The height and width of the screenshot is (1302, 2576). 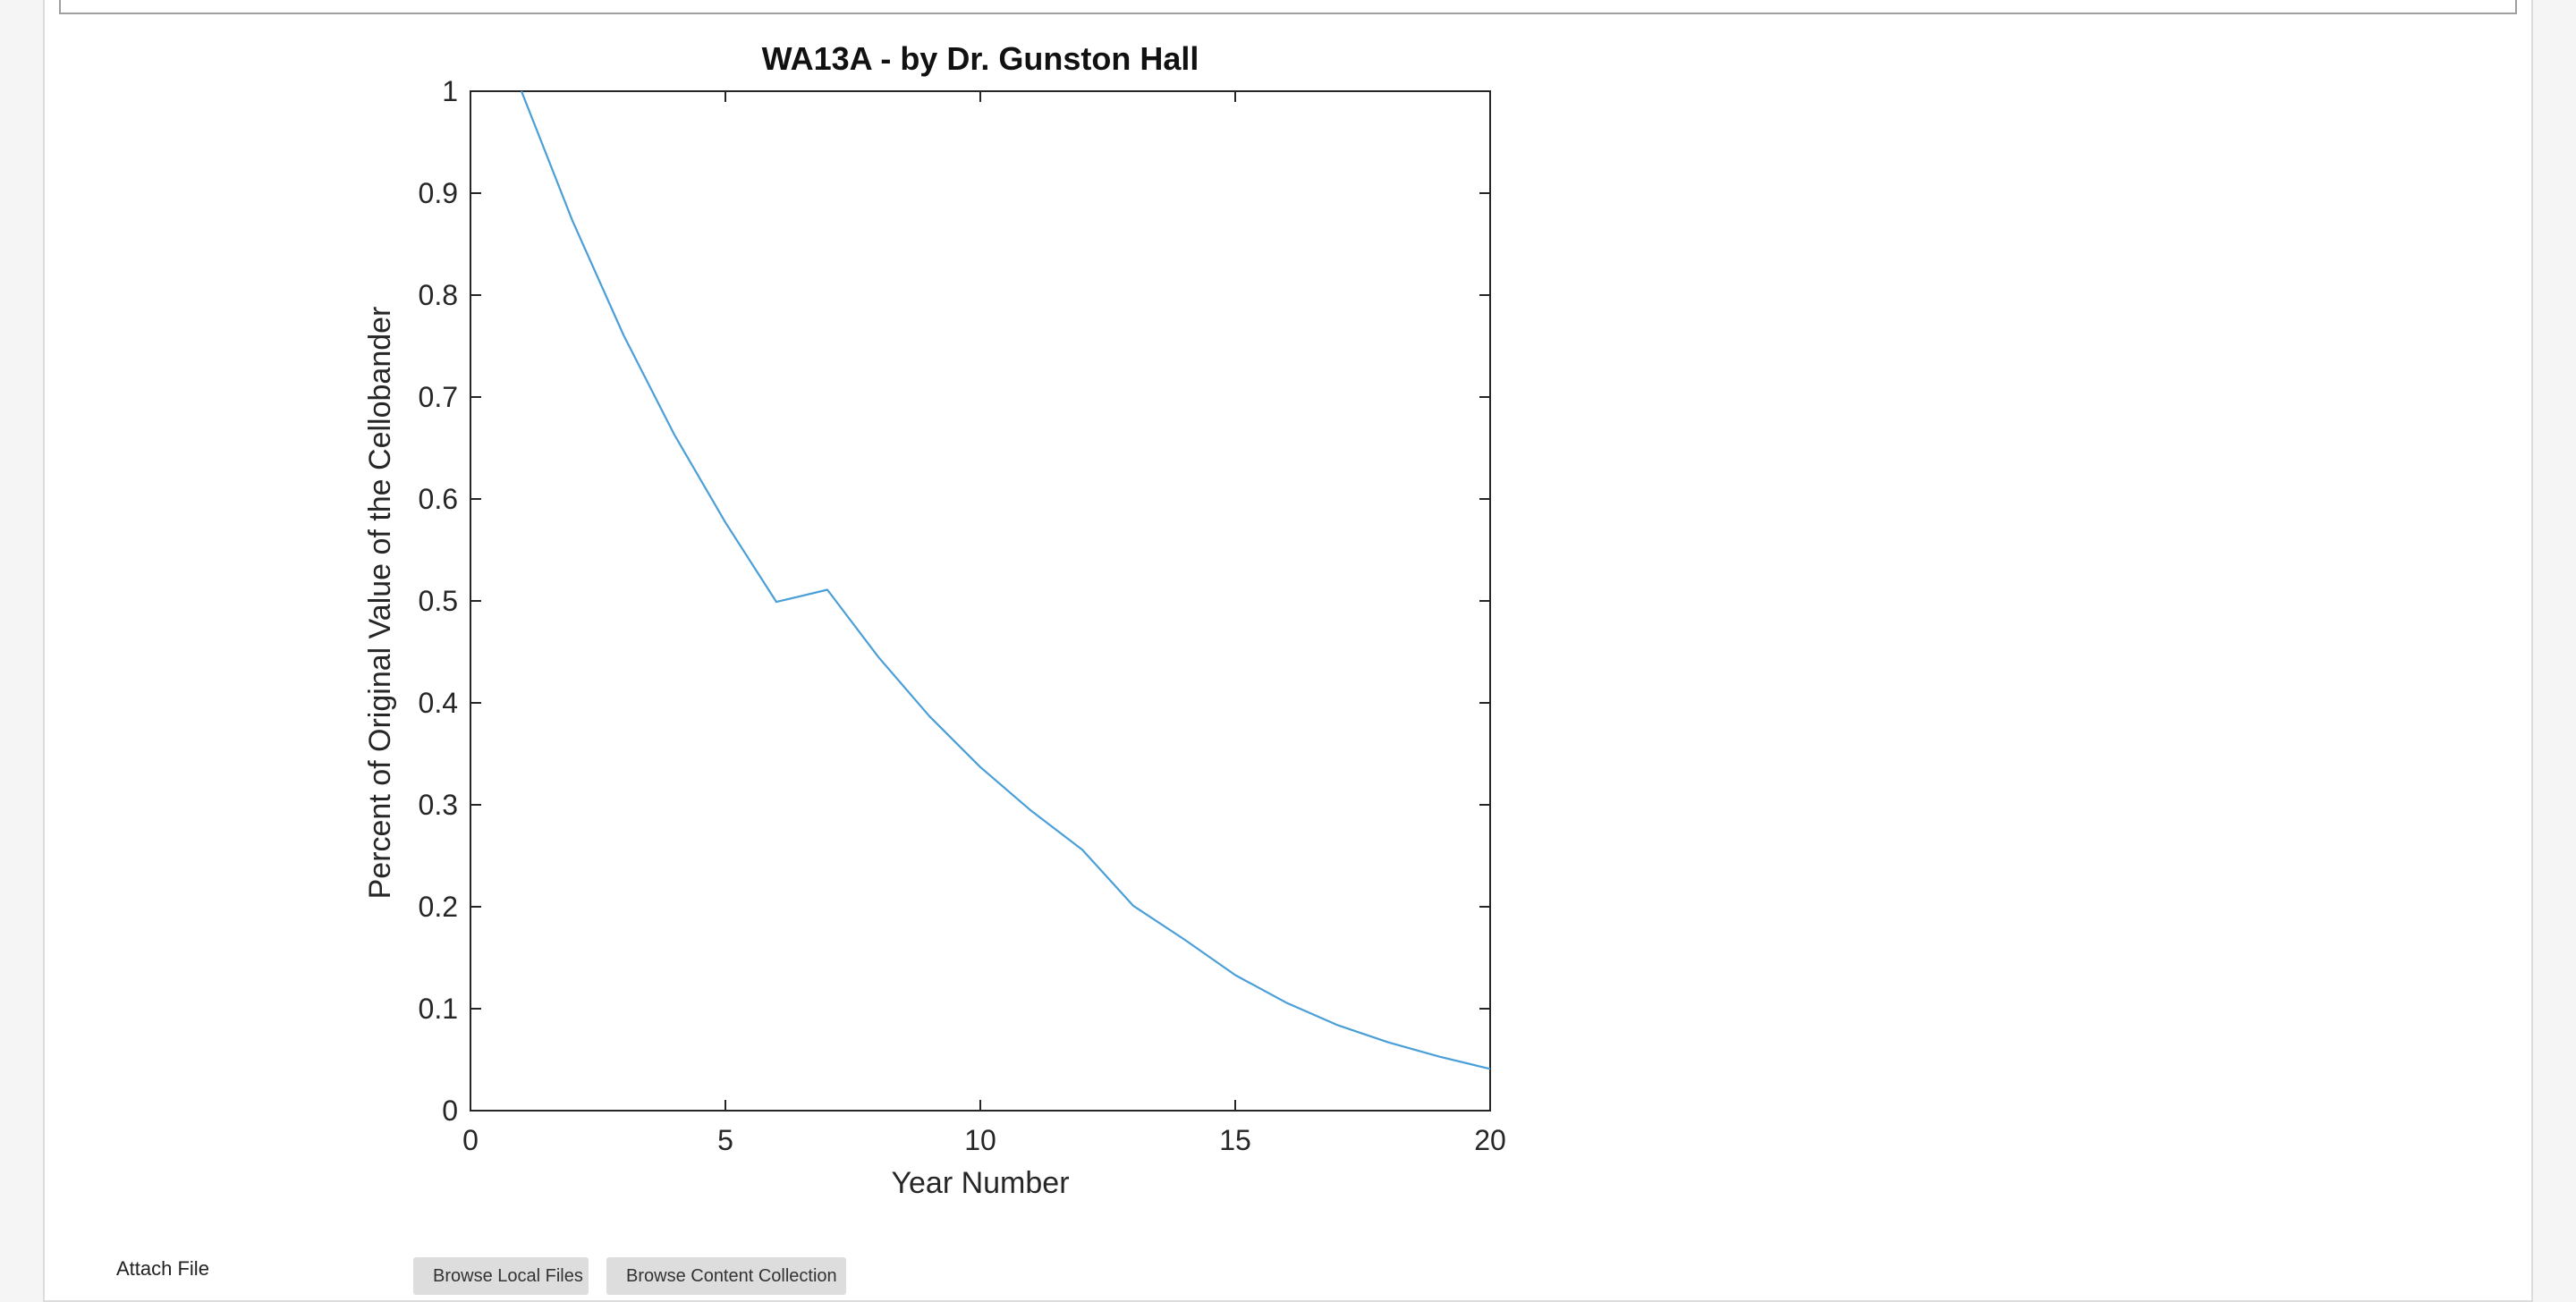 What do you see at coordinates (438, 499) in the screenshot?
I see `y-tick-label: 0.6` at bounding box center [438, 499].